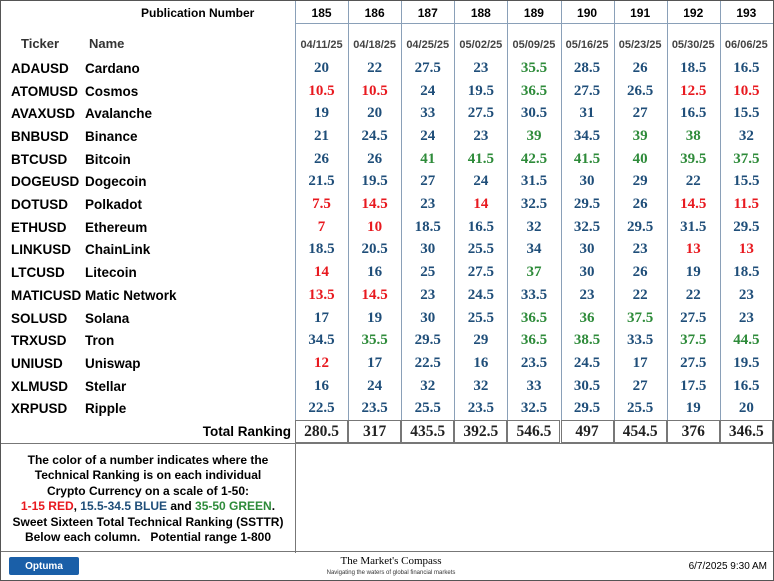 Image resolution: width=774 pixels, height=581 pixels. I want to click on ranking-value: 31, so click(587, 113).